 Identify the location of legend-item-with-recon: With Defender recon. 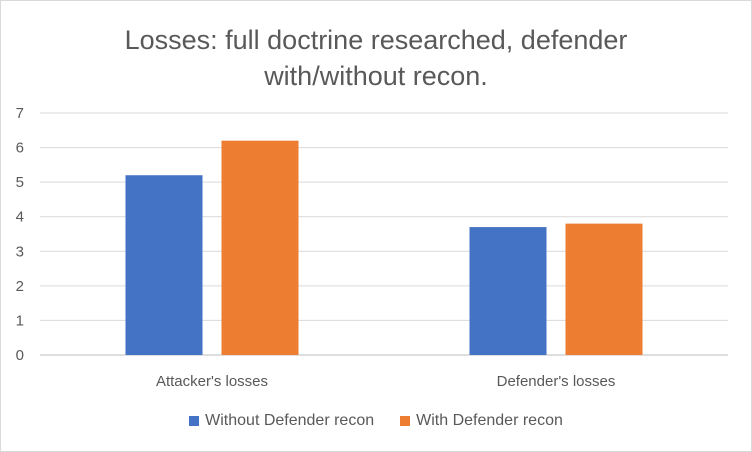
(481, 421).